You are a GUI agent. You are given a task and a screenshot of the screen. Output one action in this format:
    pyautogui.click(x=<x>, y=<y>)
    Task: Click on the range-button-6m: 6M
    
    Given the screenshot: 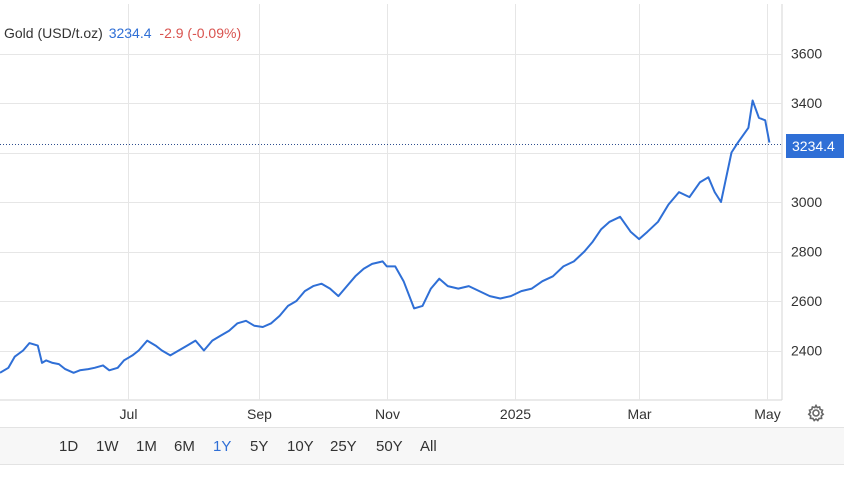 What is the action you would take?
    pyautogui.click(x=184, y=446)
    